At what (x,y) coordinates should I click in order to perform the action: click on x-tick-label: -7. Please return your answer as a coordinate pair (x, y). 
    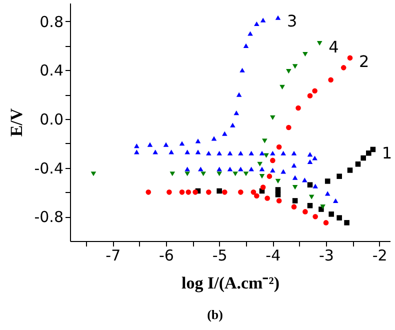
    Looking at the image, I should click on (113, 255).